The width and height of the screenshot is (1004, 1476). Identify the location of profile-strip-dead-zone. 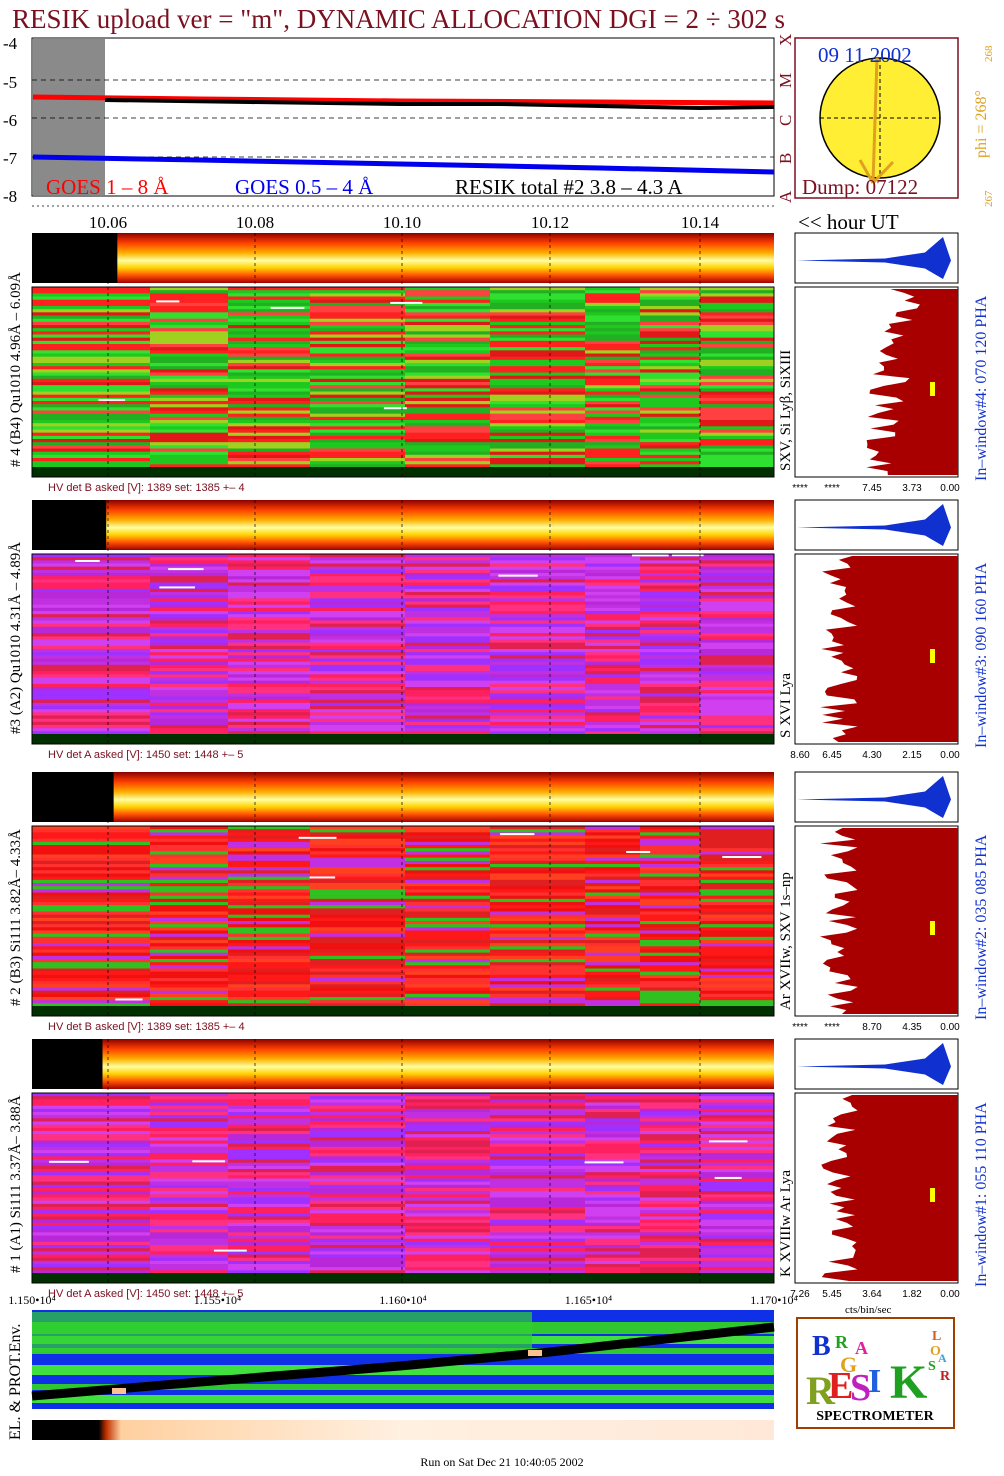
(75, 258).